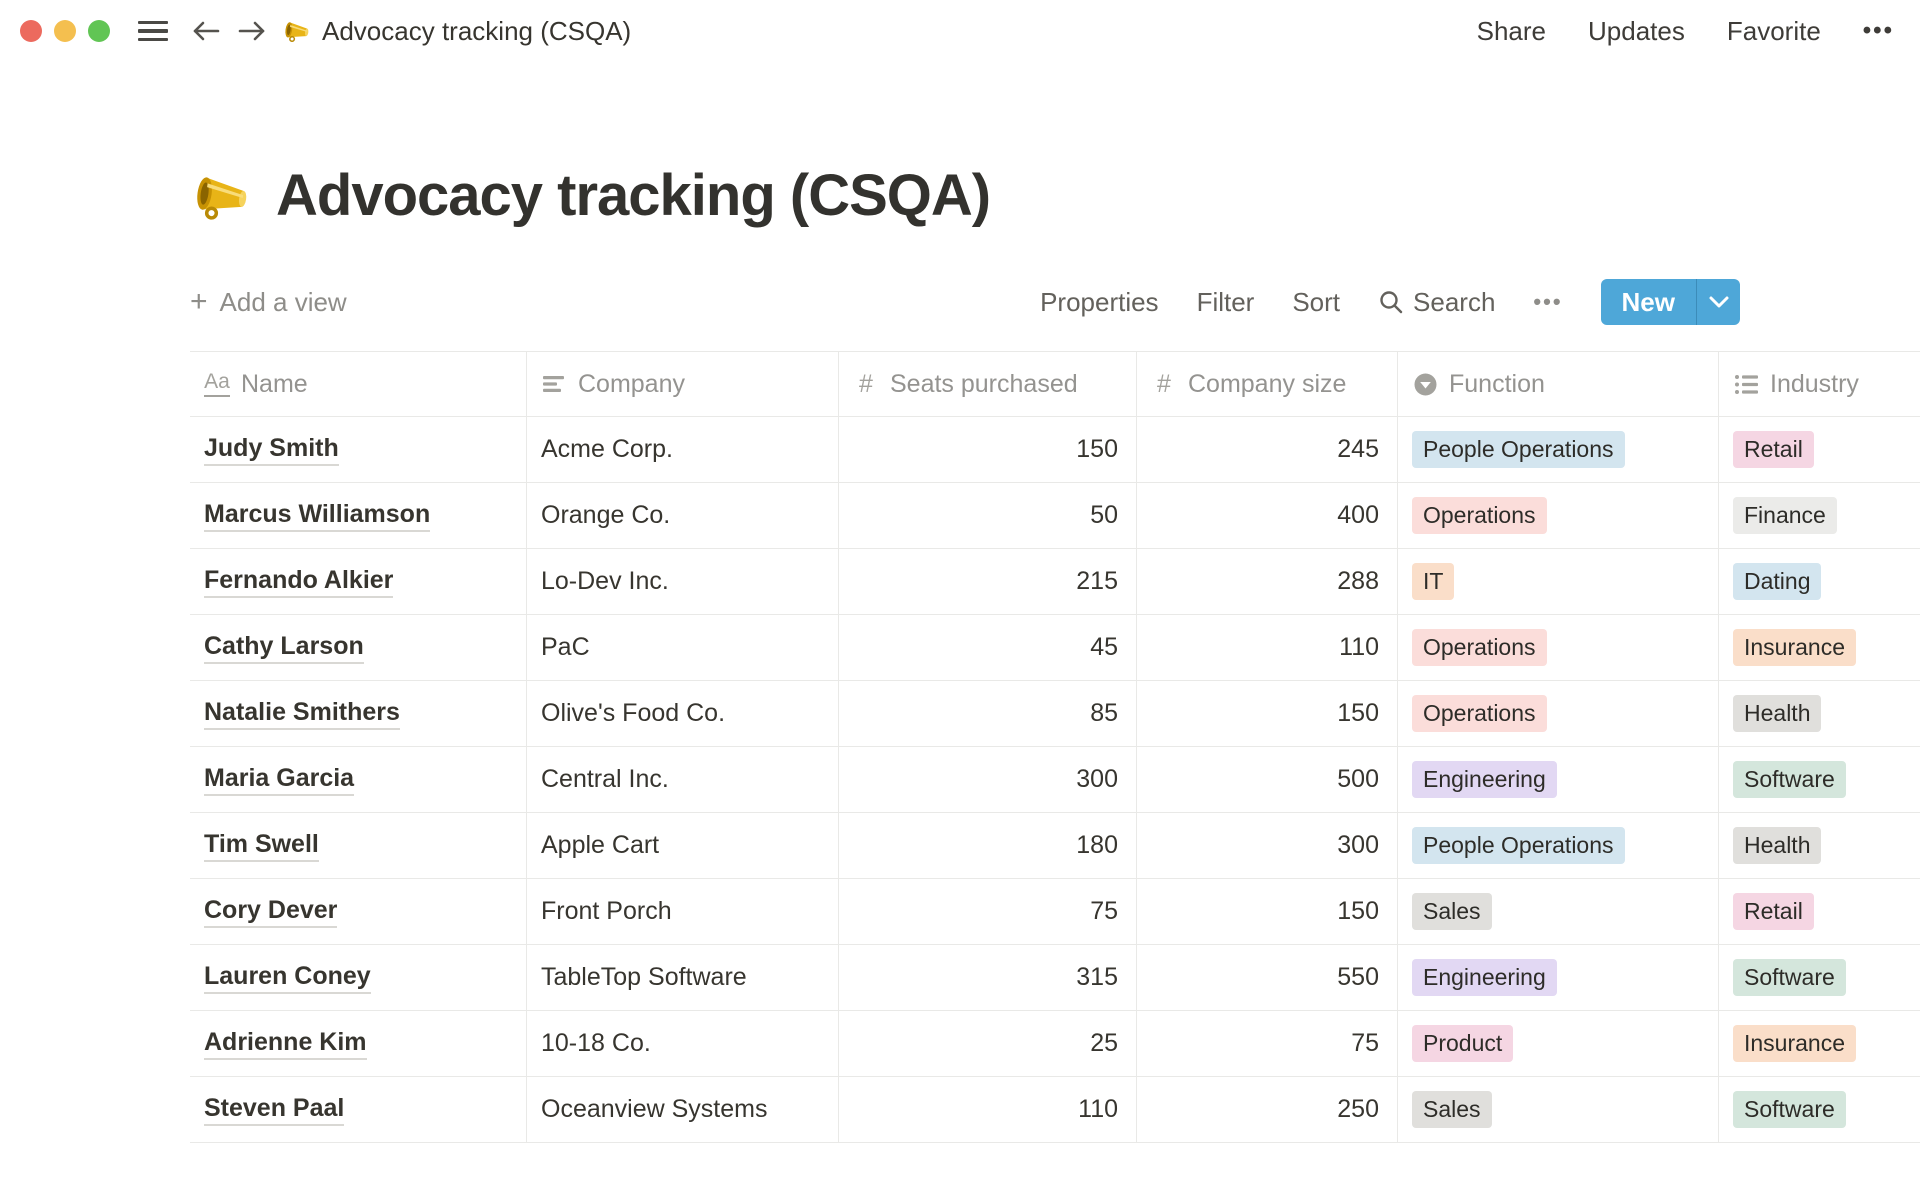 The height and width of the screenshot is (1200, 1920). Describe the element at coordinates (683, 977) in the screenshot. I see `cell-company: TableTop Software` at that location.